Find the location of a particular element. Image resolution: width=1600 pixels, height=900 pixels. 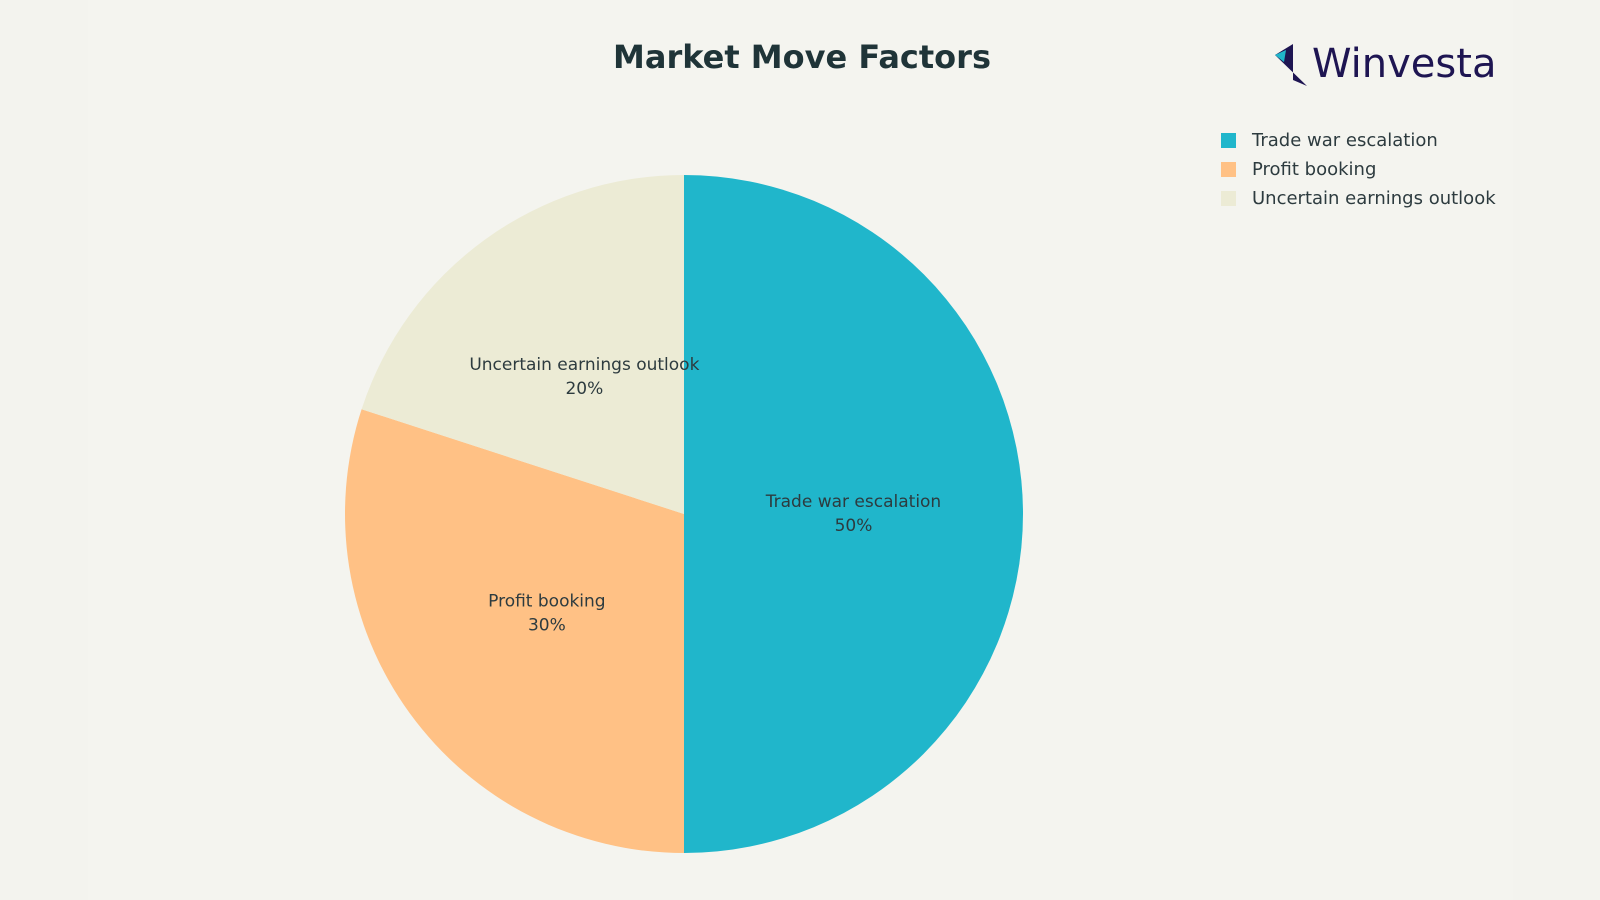

legend-label: Uncertain earnings outlook is located at coordinates (1374, 198).